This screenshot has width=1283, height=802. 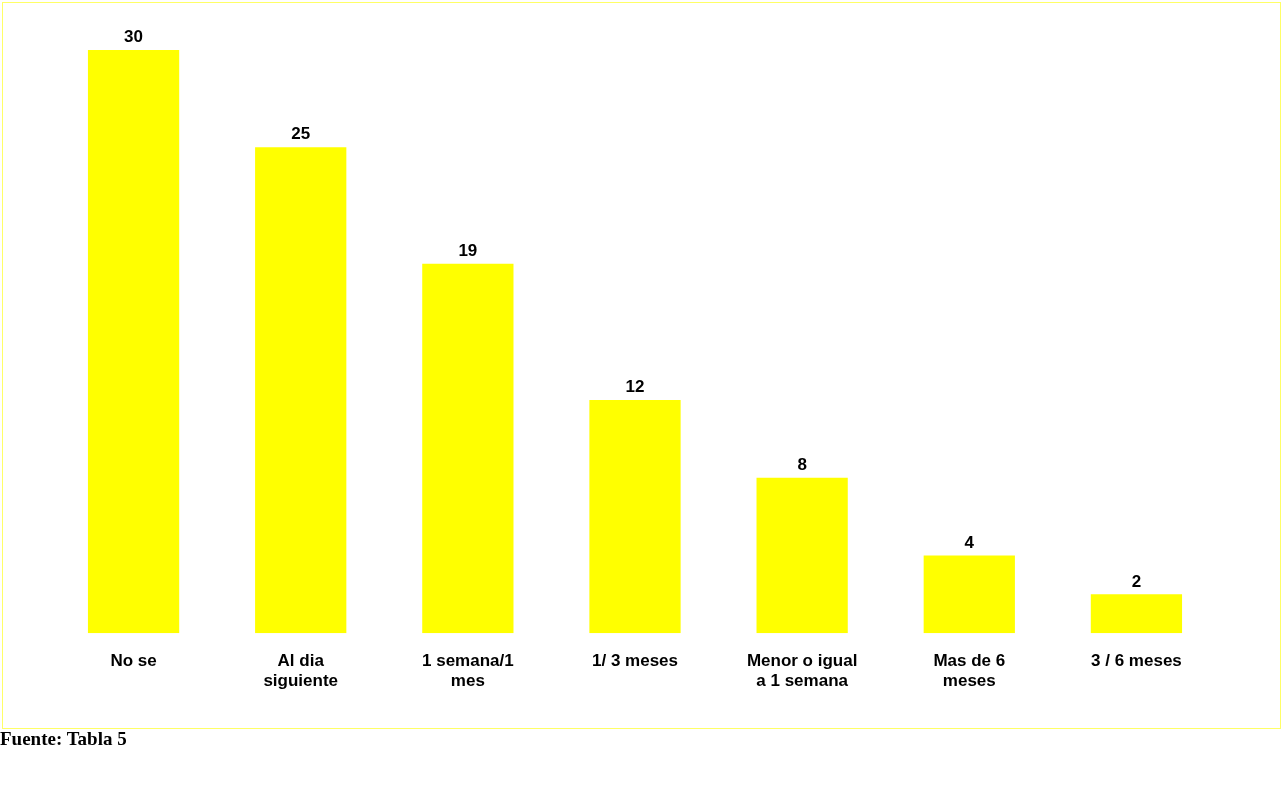 What do you see at coordinates (133, 661) in the screenshot?
I see `x-tick-label: No se` at bounding box center [133, 661].